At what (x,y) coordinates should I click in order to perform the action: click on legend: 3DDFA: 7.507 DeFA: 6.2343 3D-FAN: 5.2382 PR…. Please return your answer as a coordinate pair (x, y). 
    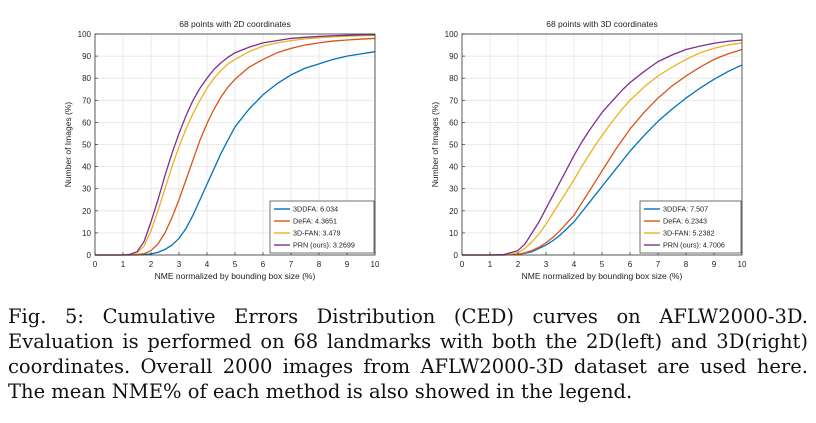
    Looking at the image, I should click on (690, 227).